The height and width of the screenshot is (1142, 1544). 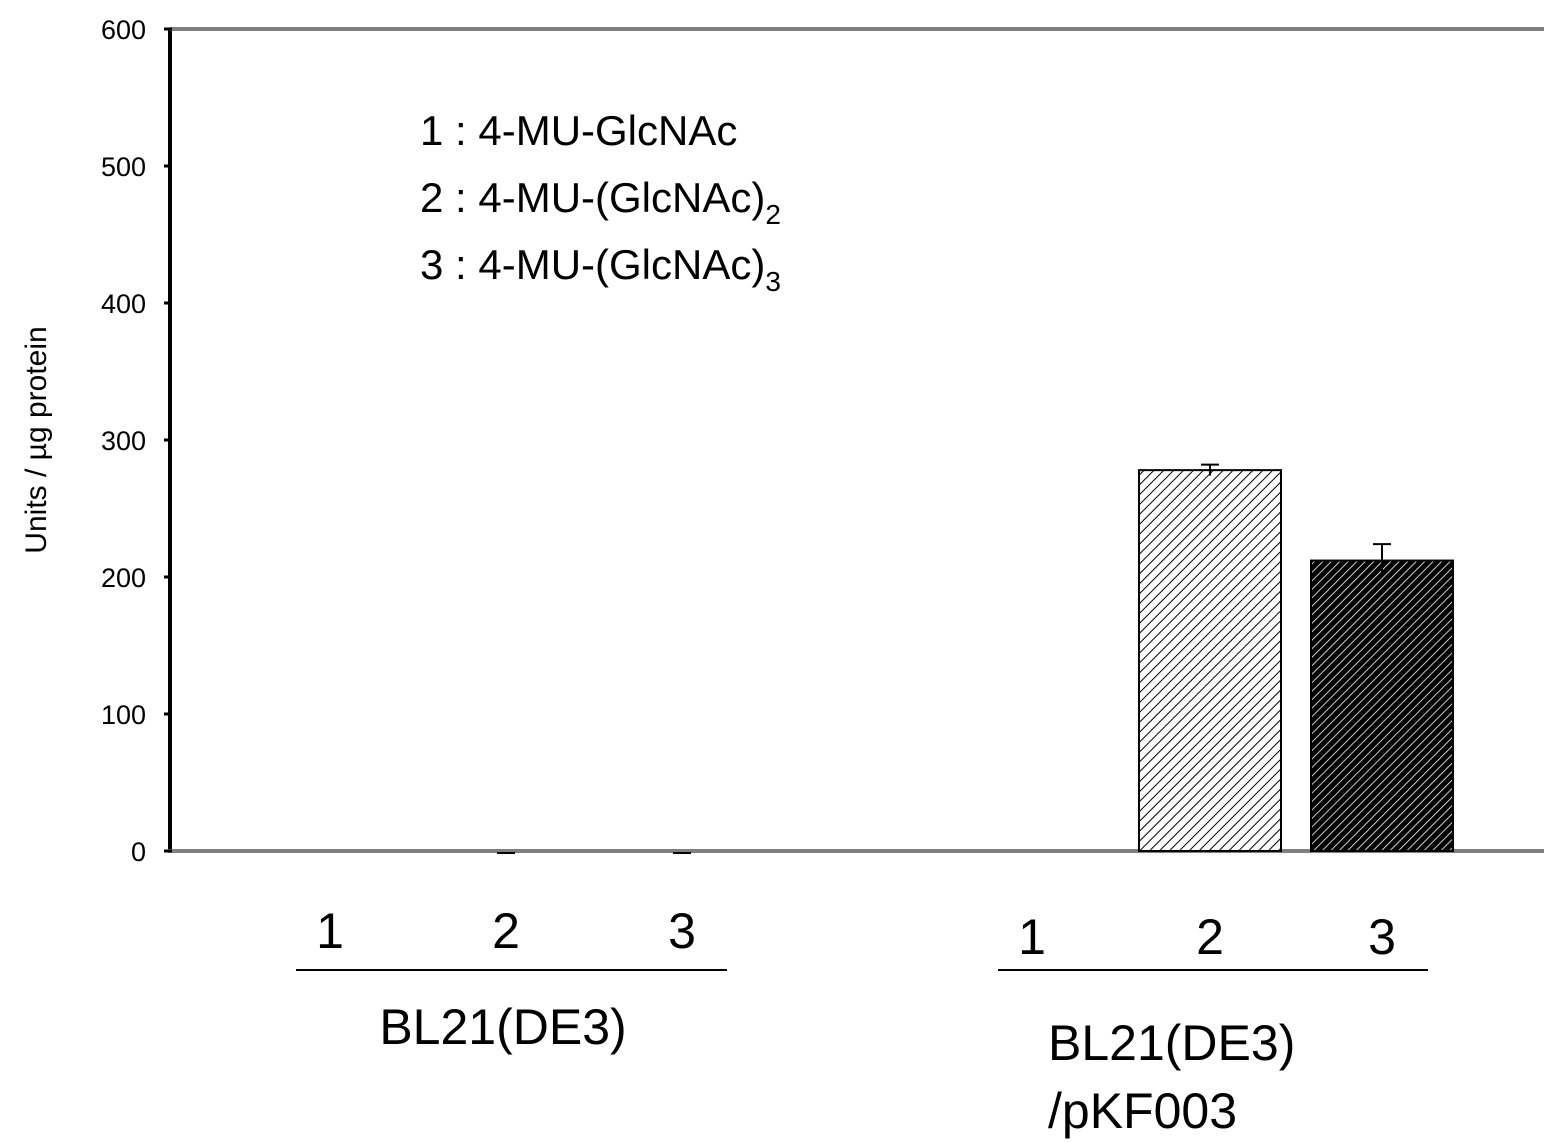 What do you see at coordinates (123, 30) in the screenshot?
I see `y-tick-label-600: 600` at bounding box center [123, 30].